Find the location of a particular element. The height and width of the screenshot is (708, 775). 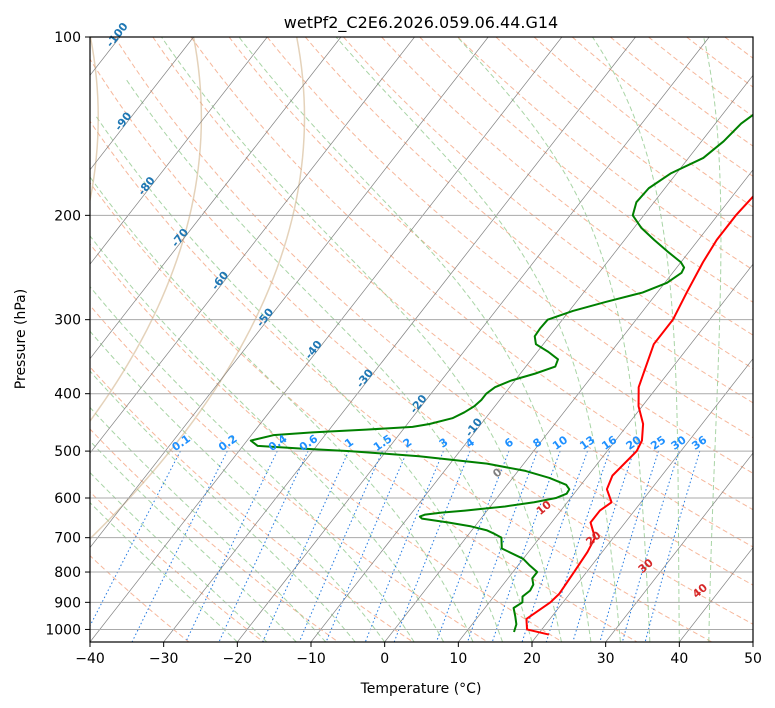

y-tick-label: 500 is located at coordinates (67, 452).